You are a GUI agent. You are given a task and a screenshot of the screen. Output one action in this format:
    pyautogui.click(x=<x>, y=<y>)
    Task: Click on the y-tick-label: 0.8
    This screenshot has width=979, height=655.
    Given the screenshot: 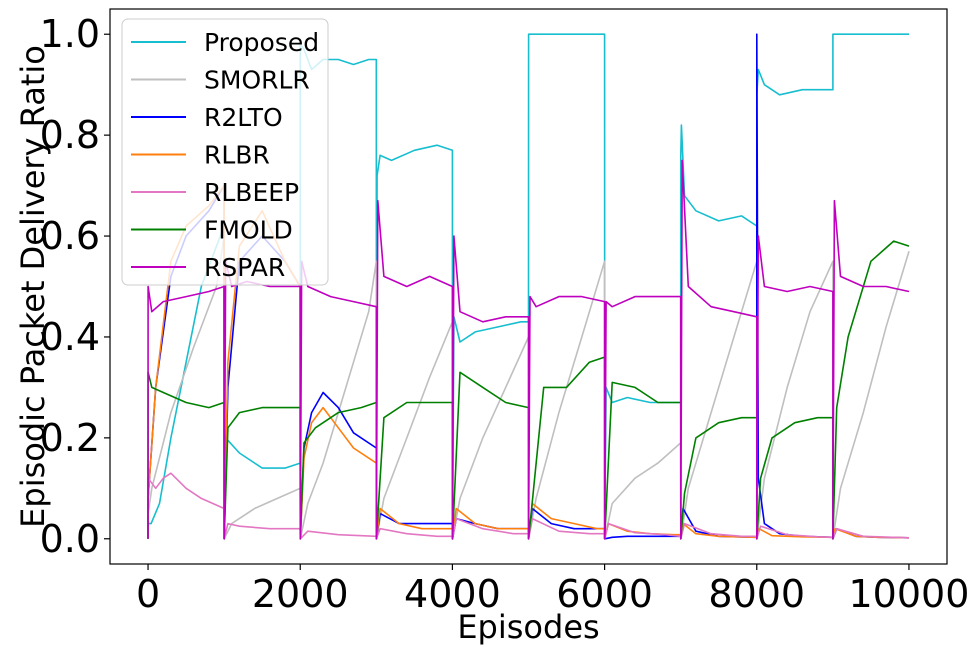 What is the action you would take?
    pyautogui.click(x=70, y=135)
    